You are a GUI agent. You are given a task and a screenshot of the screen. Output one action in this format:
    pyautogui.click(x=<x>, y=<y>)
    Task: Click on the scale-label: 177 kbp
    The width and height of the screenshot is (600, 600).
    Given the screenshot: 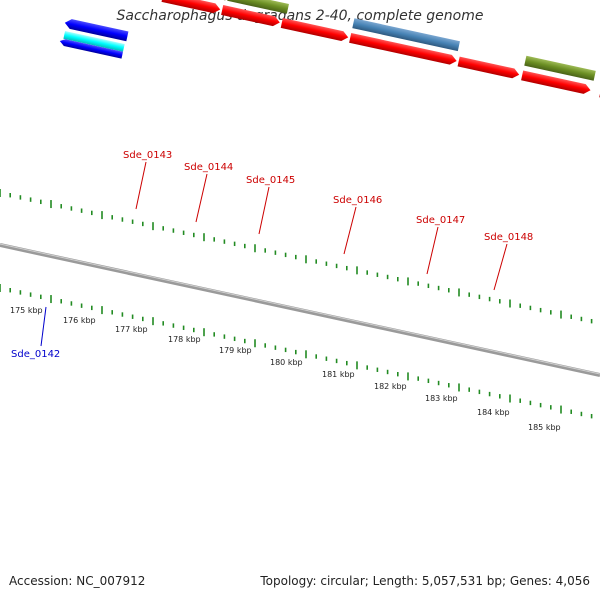 What is the action you would take?
    pyautogui.click(x=131, y=329)
    